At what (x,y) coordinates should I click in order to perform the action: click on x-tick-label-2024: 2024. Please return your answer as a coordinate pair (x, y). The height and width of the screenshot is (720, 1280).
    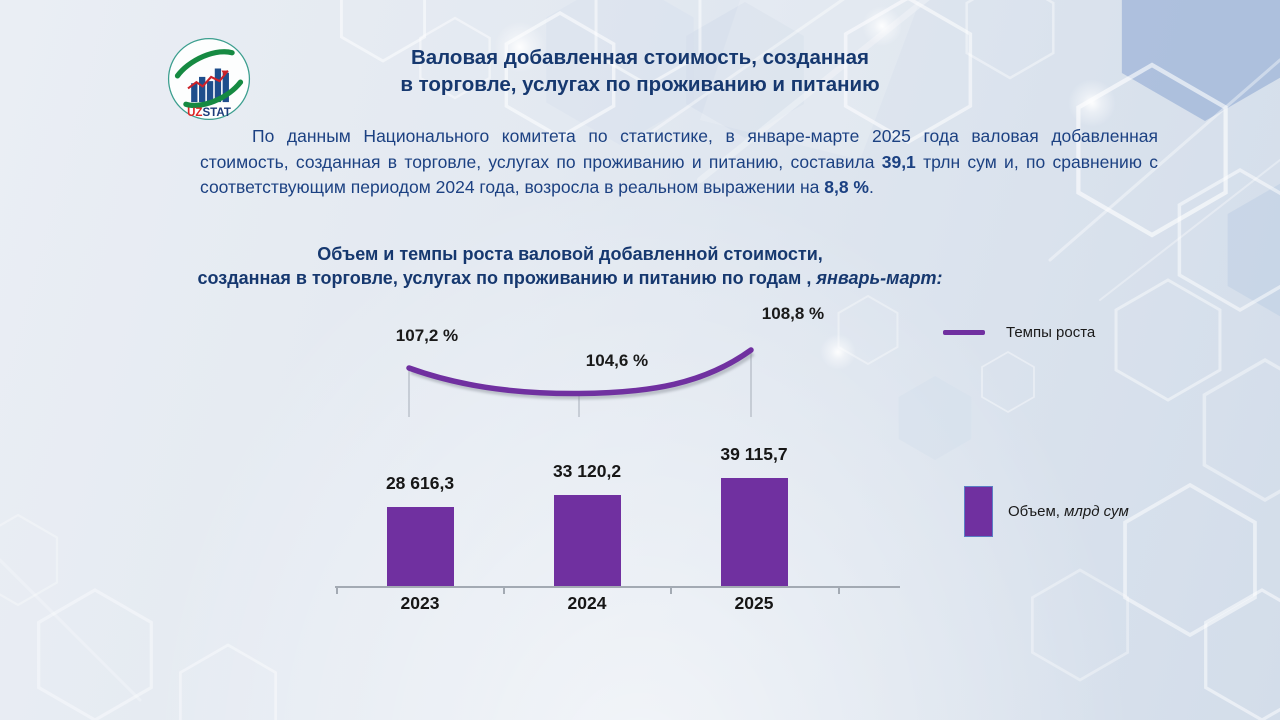
    Looking at the image, I should click on (587, 603).